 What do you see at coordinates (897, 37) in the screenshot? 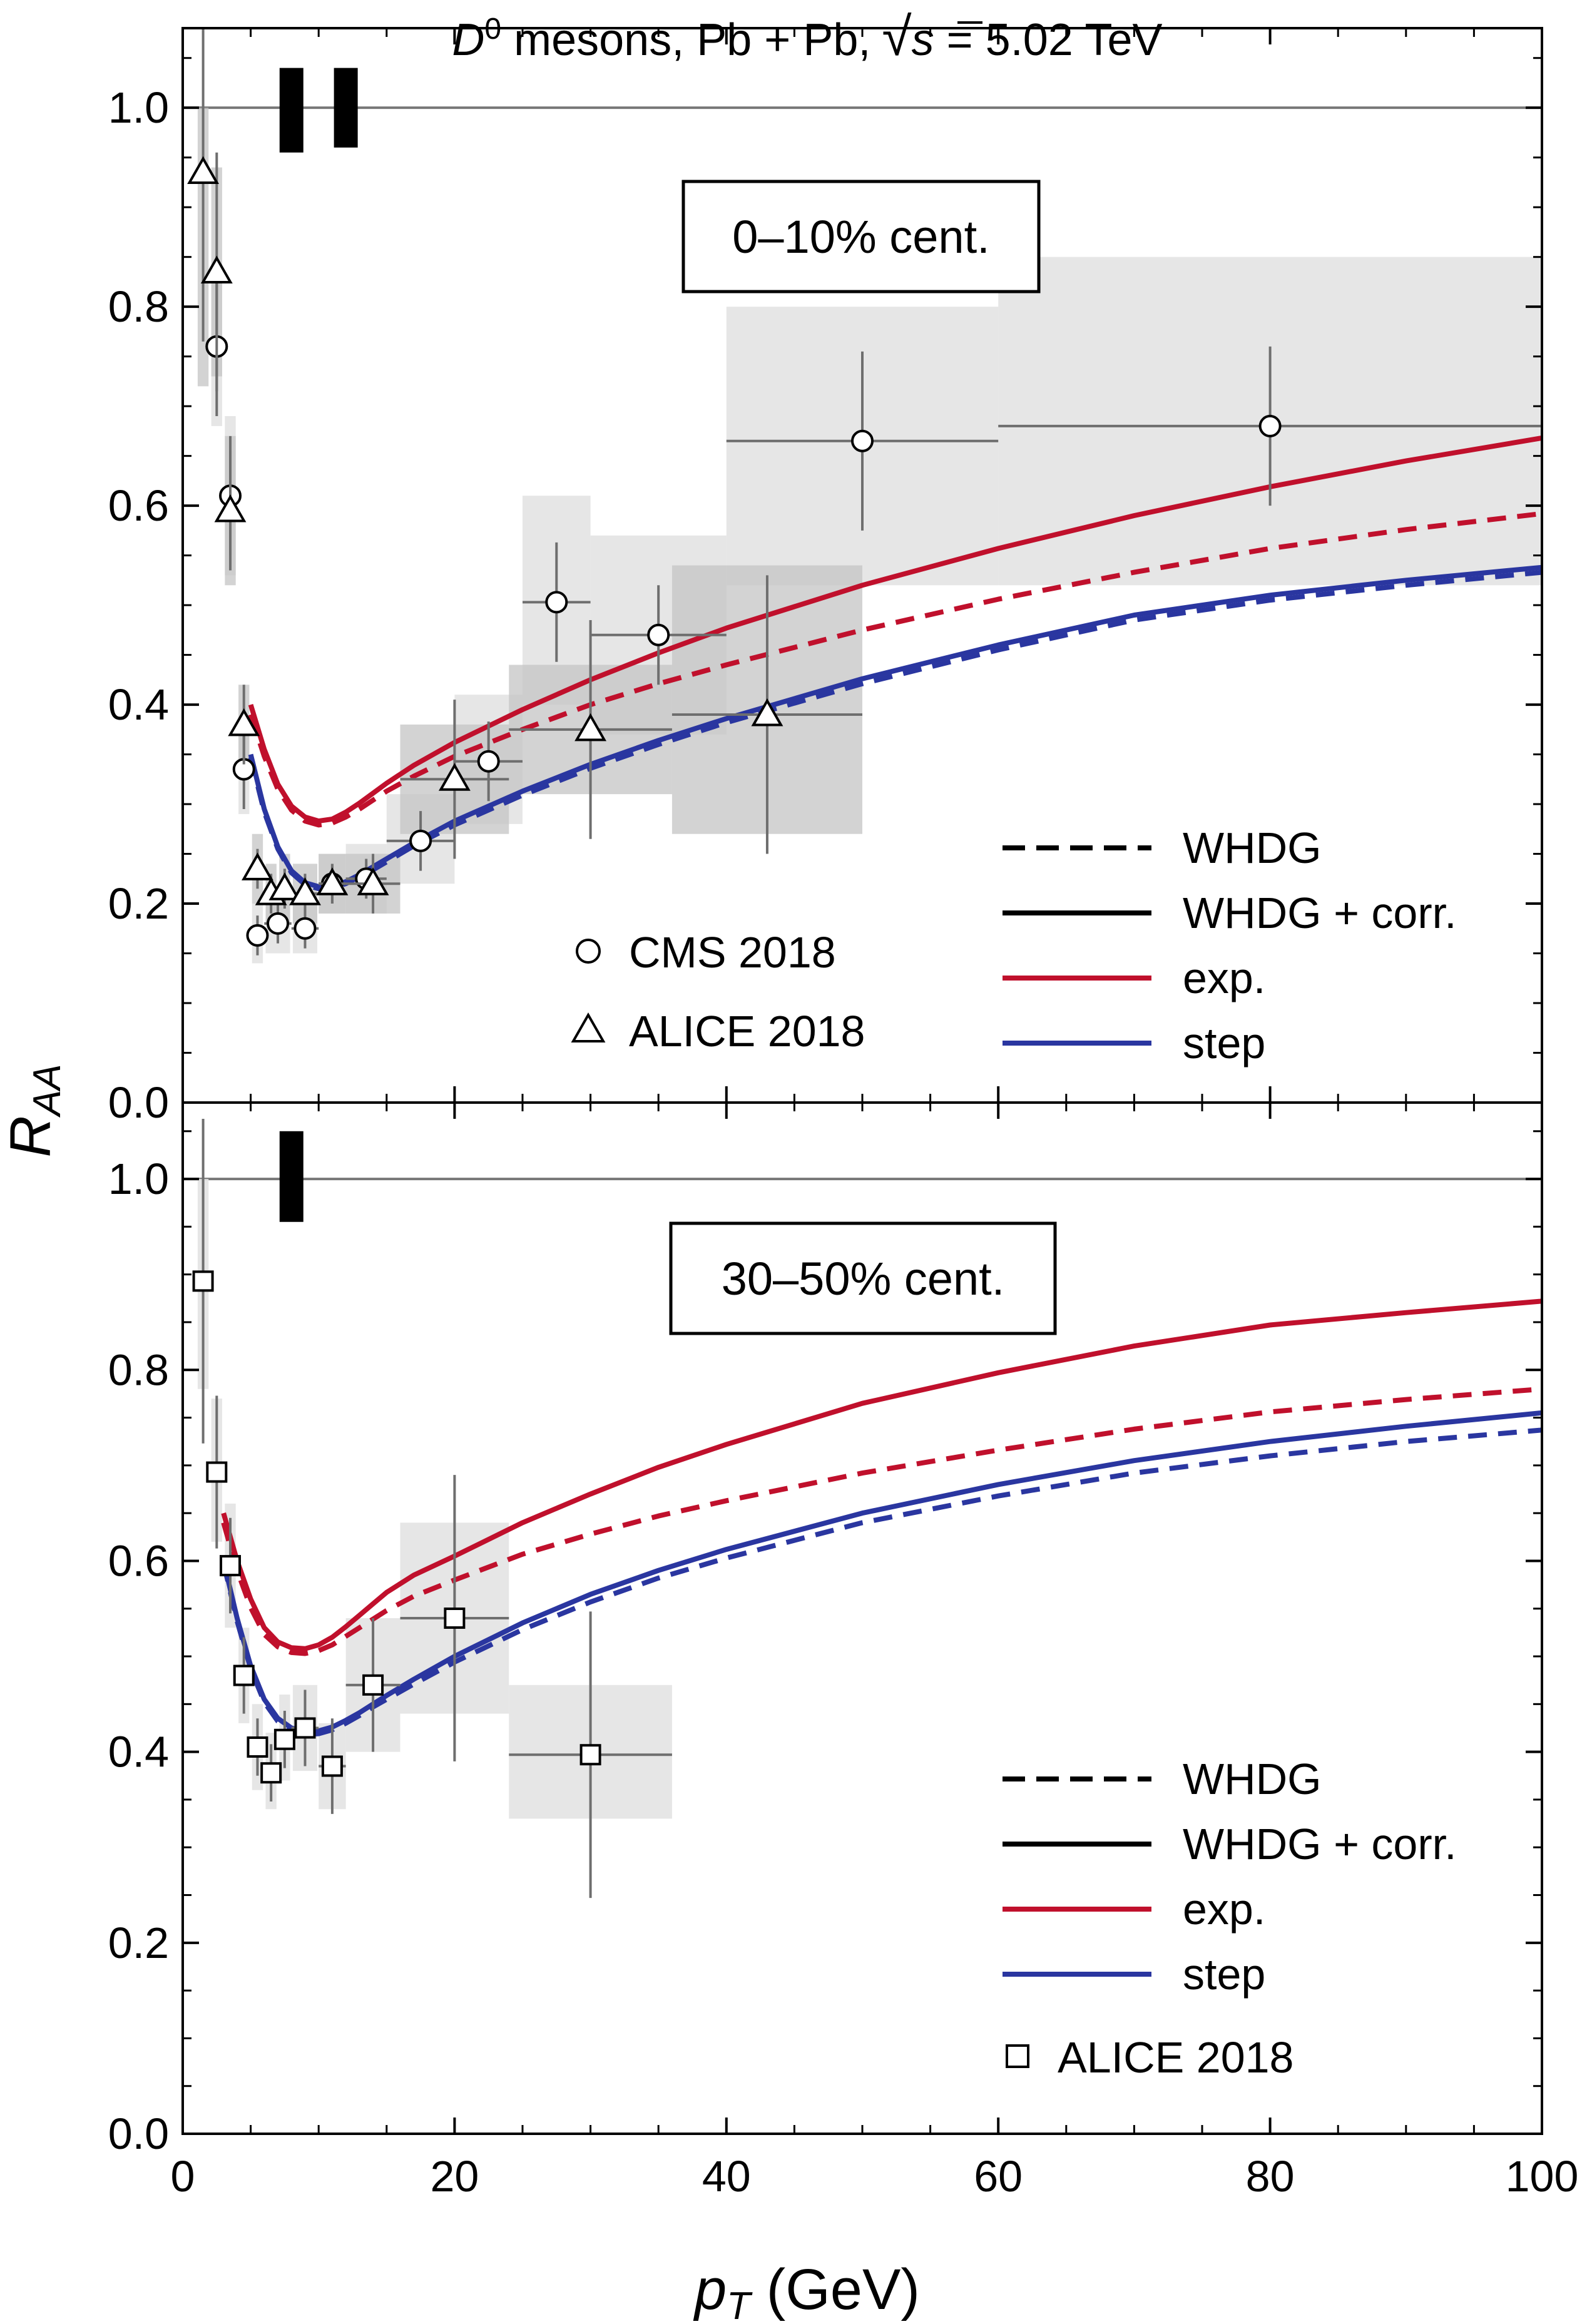
I see `title-sqrt: √` at bounding box center [897, 37].